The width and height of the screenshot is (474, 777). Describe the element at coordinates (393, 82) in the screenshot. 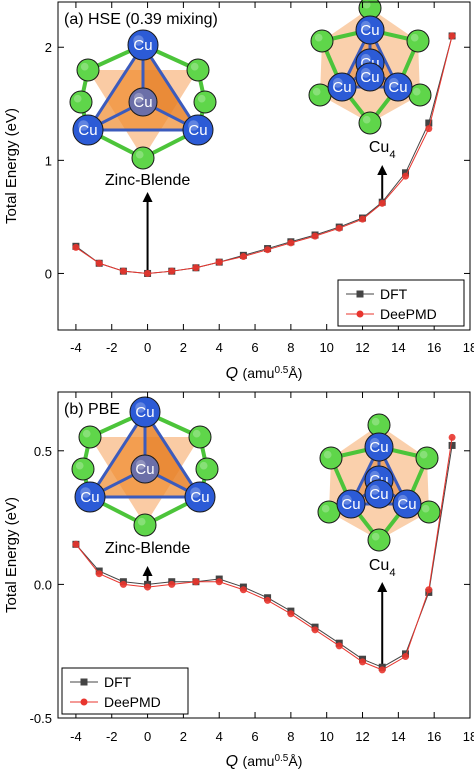

I see `cu-atom-right-highlight` at that location.